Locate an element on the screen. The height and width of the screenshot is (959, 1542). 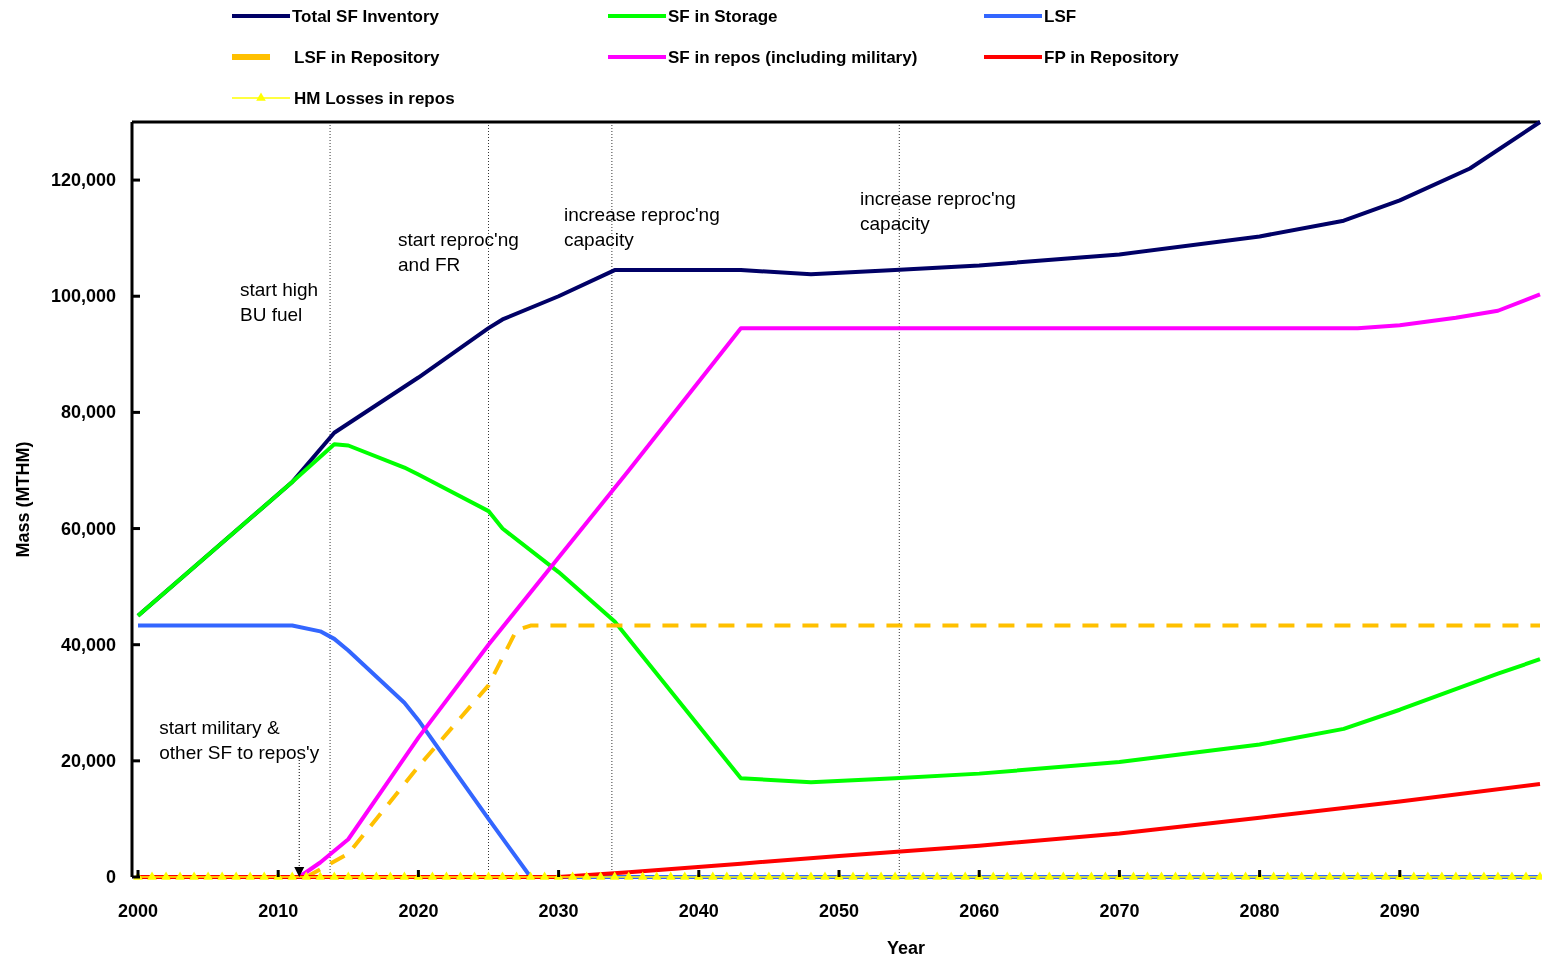
x-tick-label: 2030 is located at coordinates (558, 911).